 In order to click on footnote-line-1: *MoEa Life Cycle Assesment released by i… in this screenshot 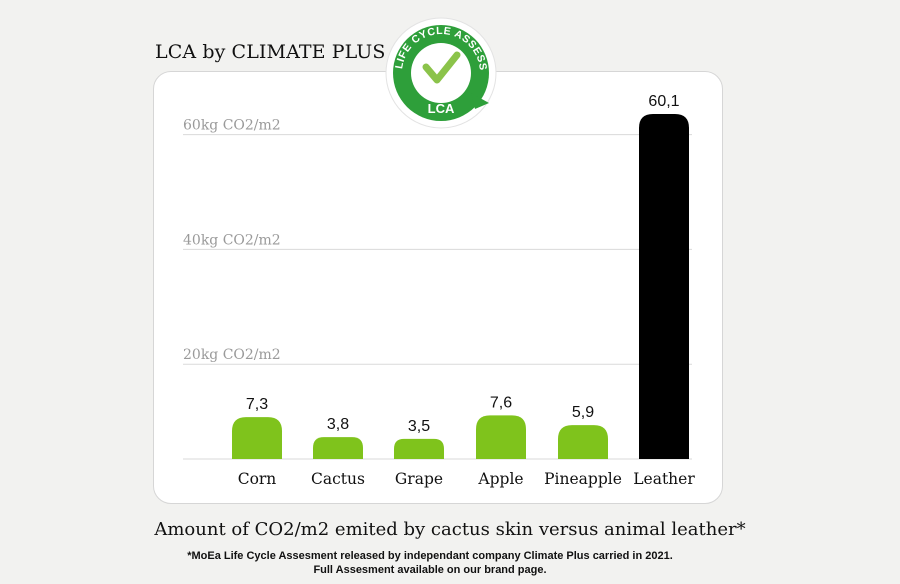, I will do `click(430, 556)`.